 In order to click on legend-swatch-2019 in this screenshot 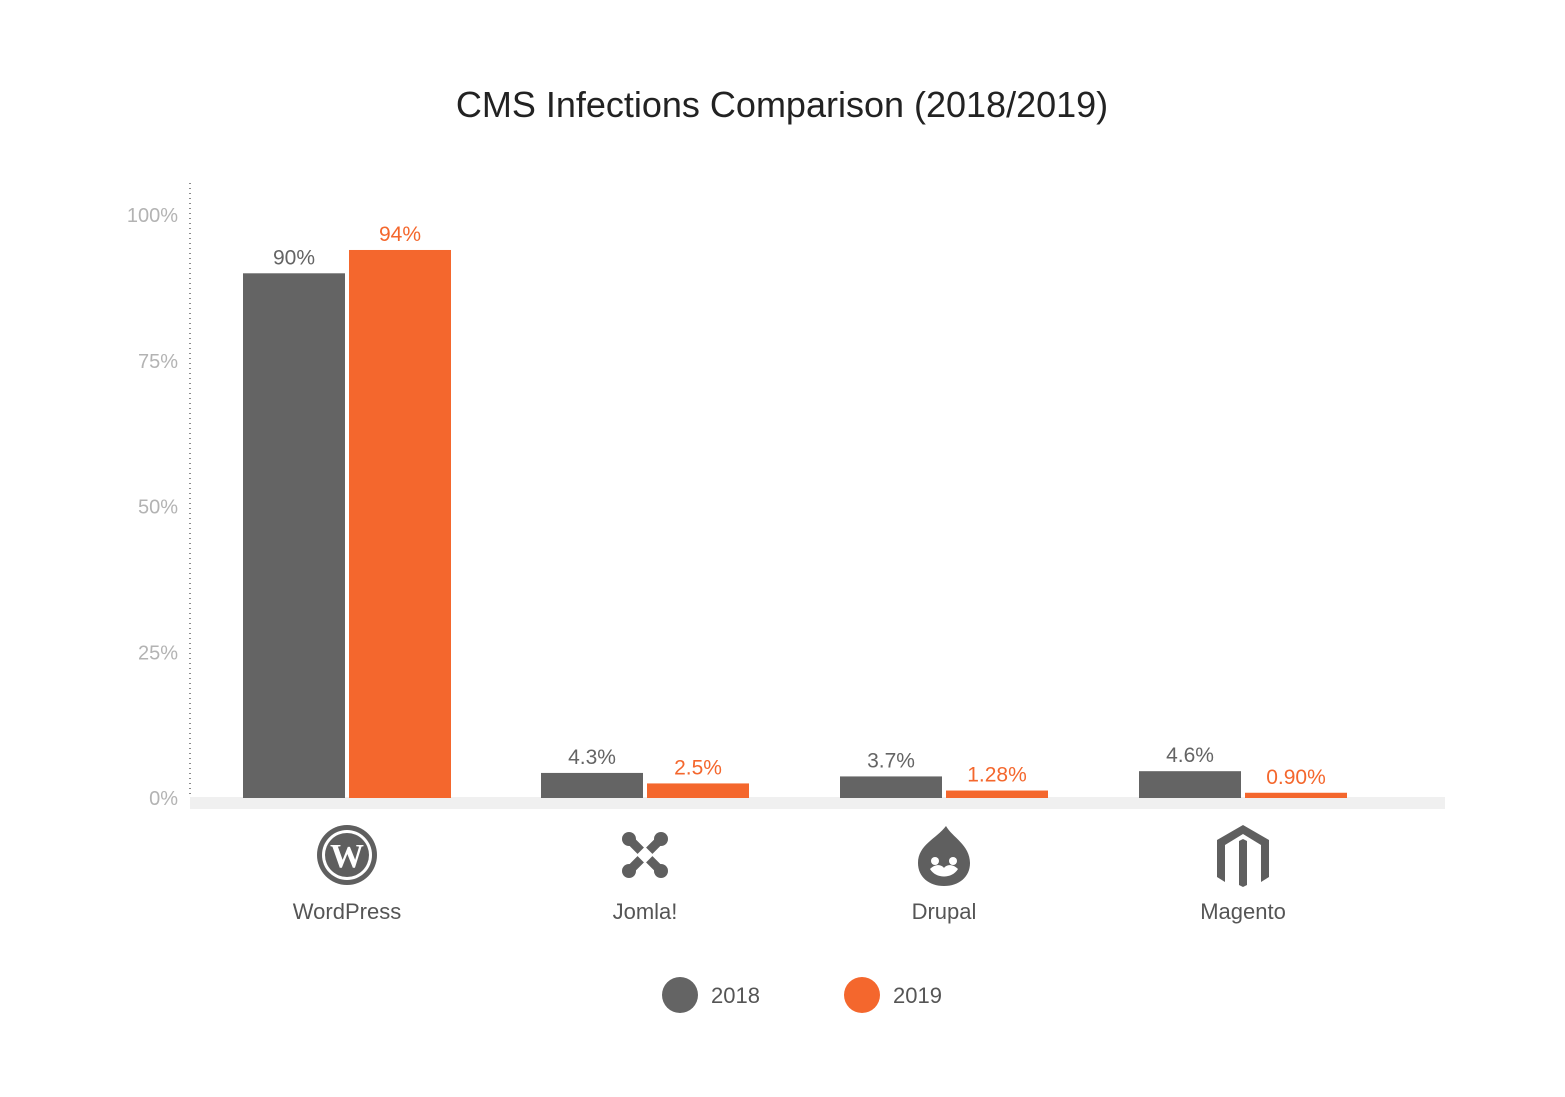, I will do `click(862, 995)`.